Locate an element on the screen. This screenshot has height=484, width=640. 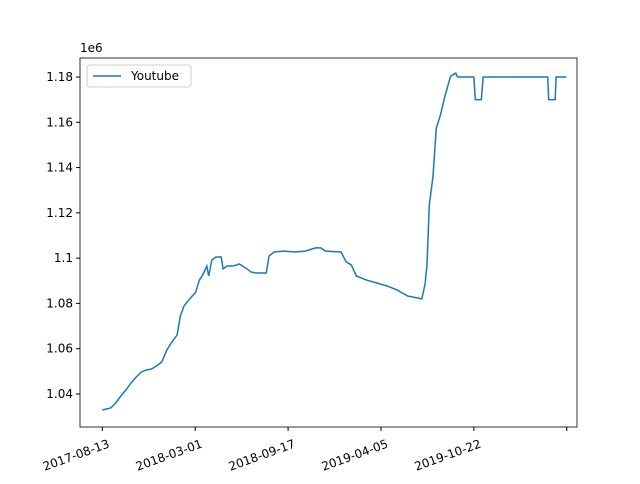
x-tick-label: 2019-04-05 is located at coordinates (355, 455).